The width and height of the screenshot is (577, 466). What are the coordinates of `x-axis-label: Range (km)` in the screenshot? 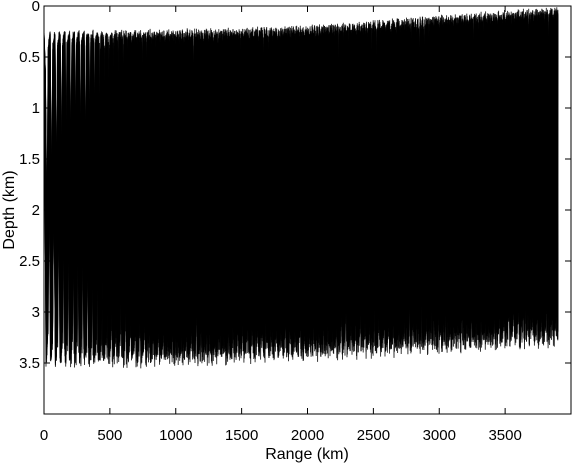 It's located at (307, 454).